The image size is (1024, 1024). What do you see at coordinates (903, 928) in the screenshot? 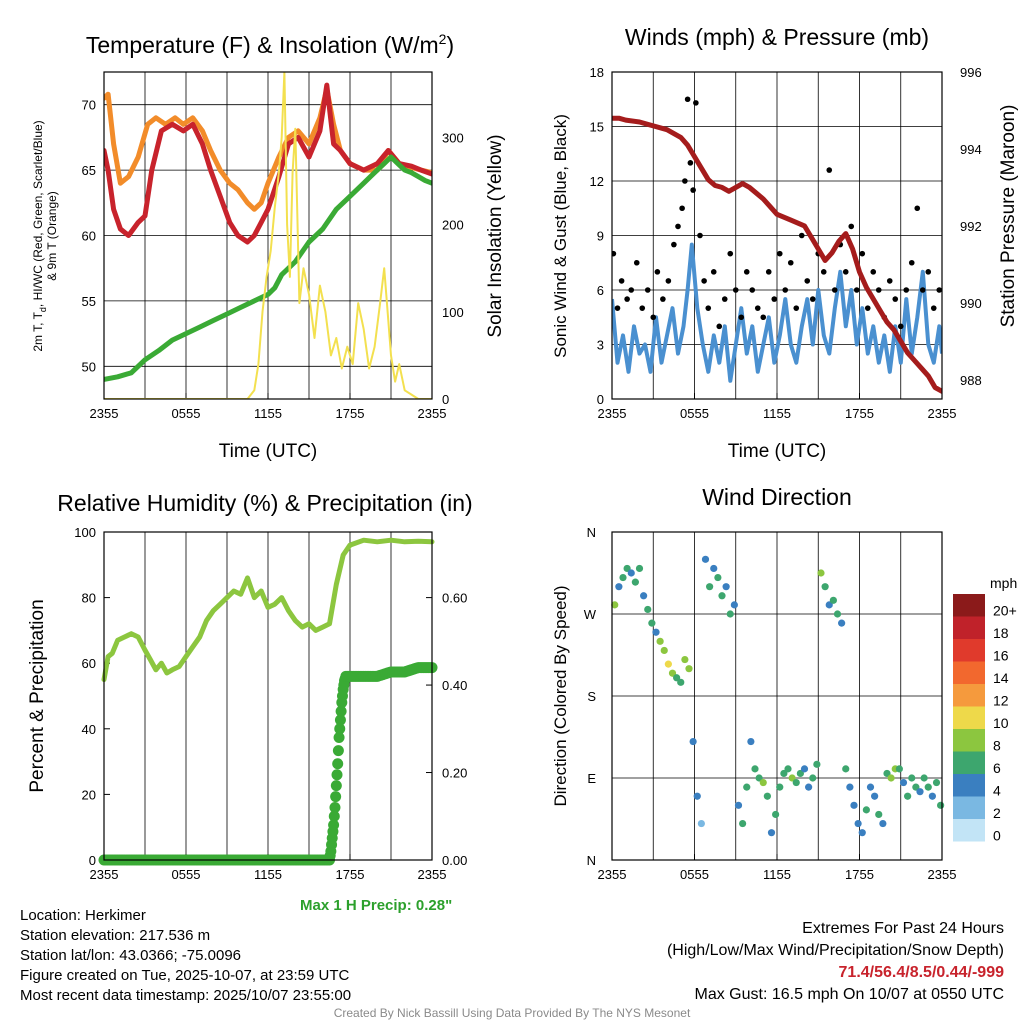
I see `extremes-title: Extremes For Past 24 Hours` at bounding box center [903, 928].